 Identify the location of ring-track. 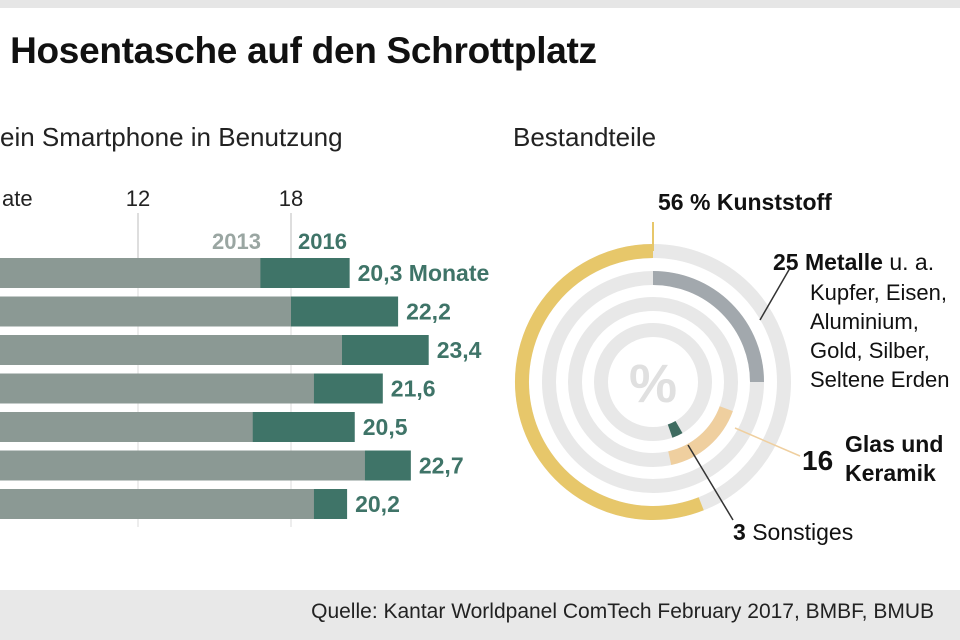
(653, 382).